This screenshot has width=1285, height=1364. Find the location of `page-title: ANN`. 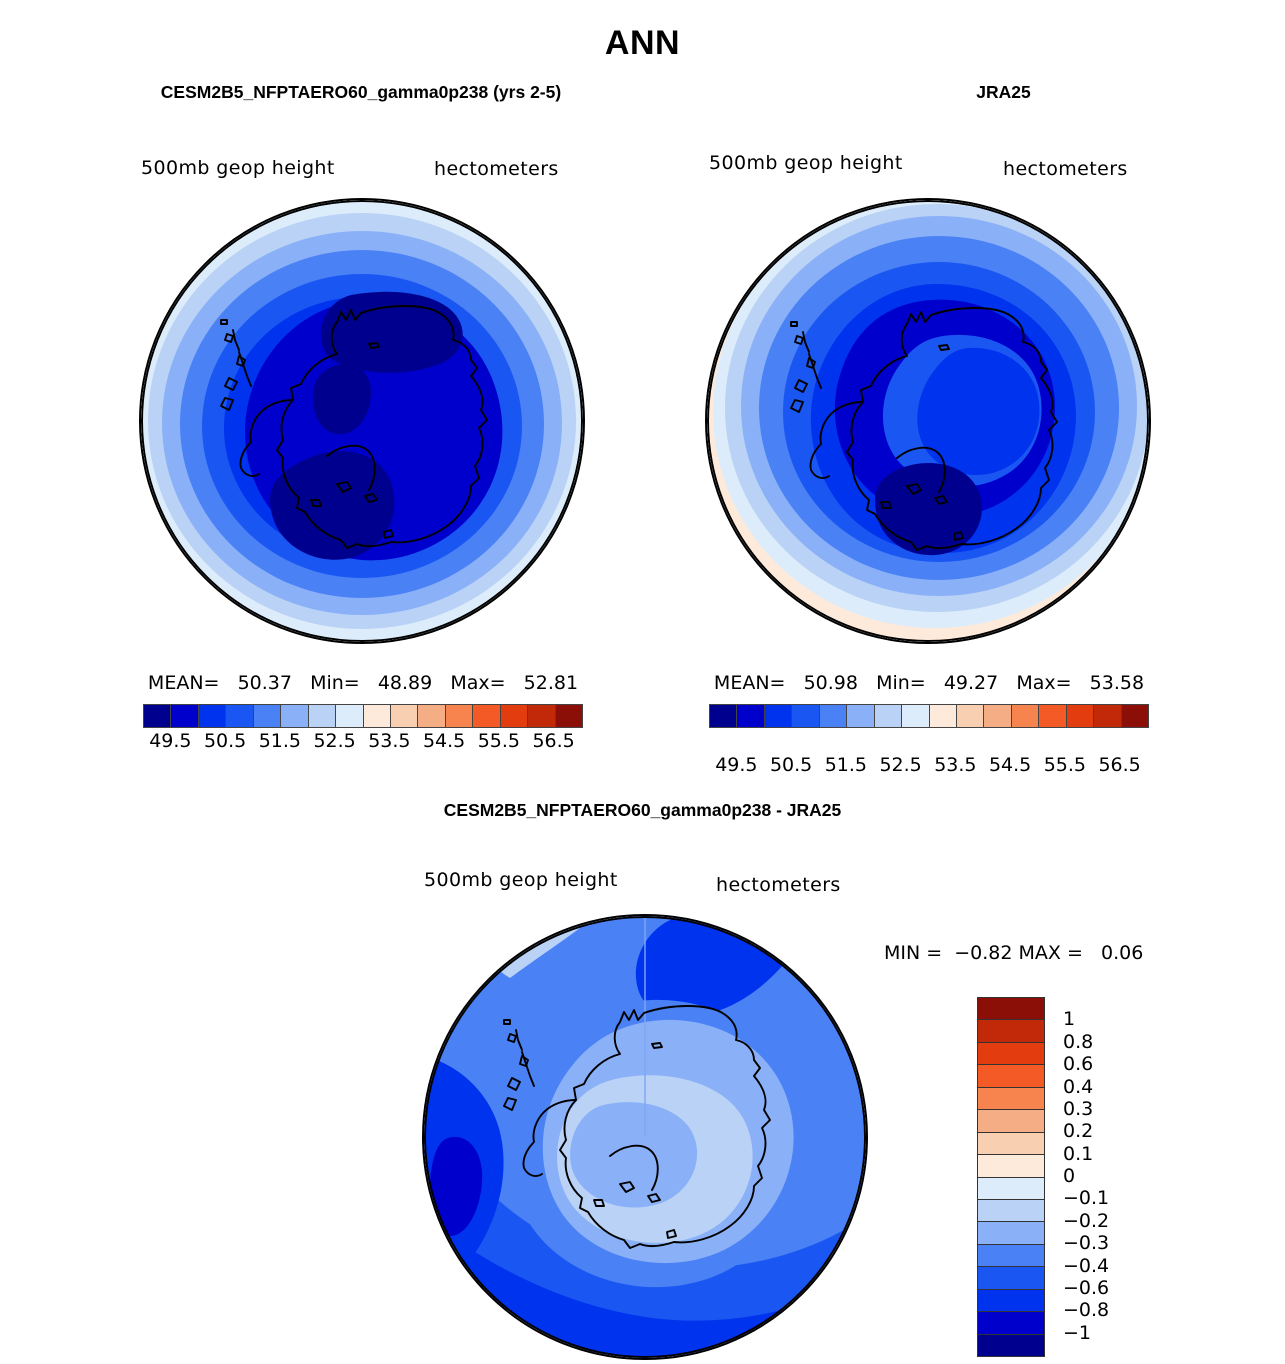

page-title: ANN is located at coordinates (642, 43).